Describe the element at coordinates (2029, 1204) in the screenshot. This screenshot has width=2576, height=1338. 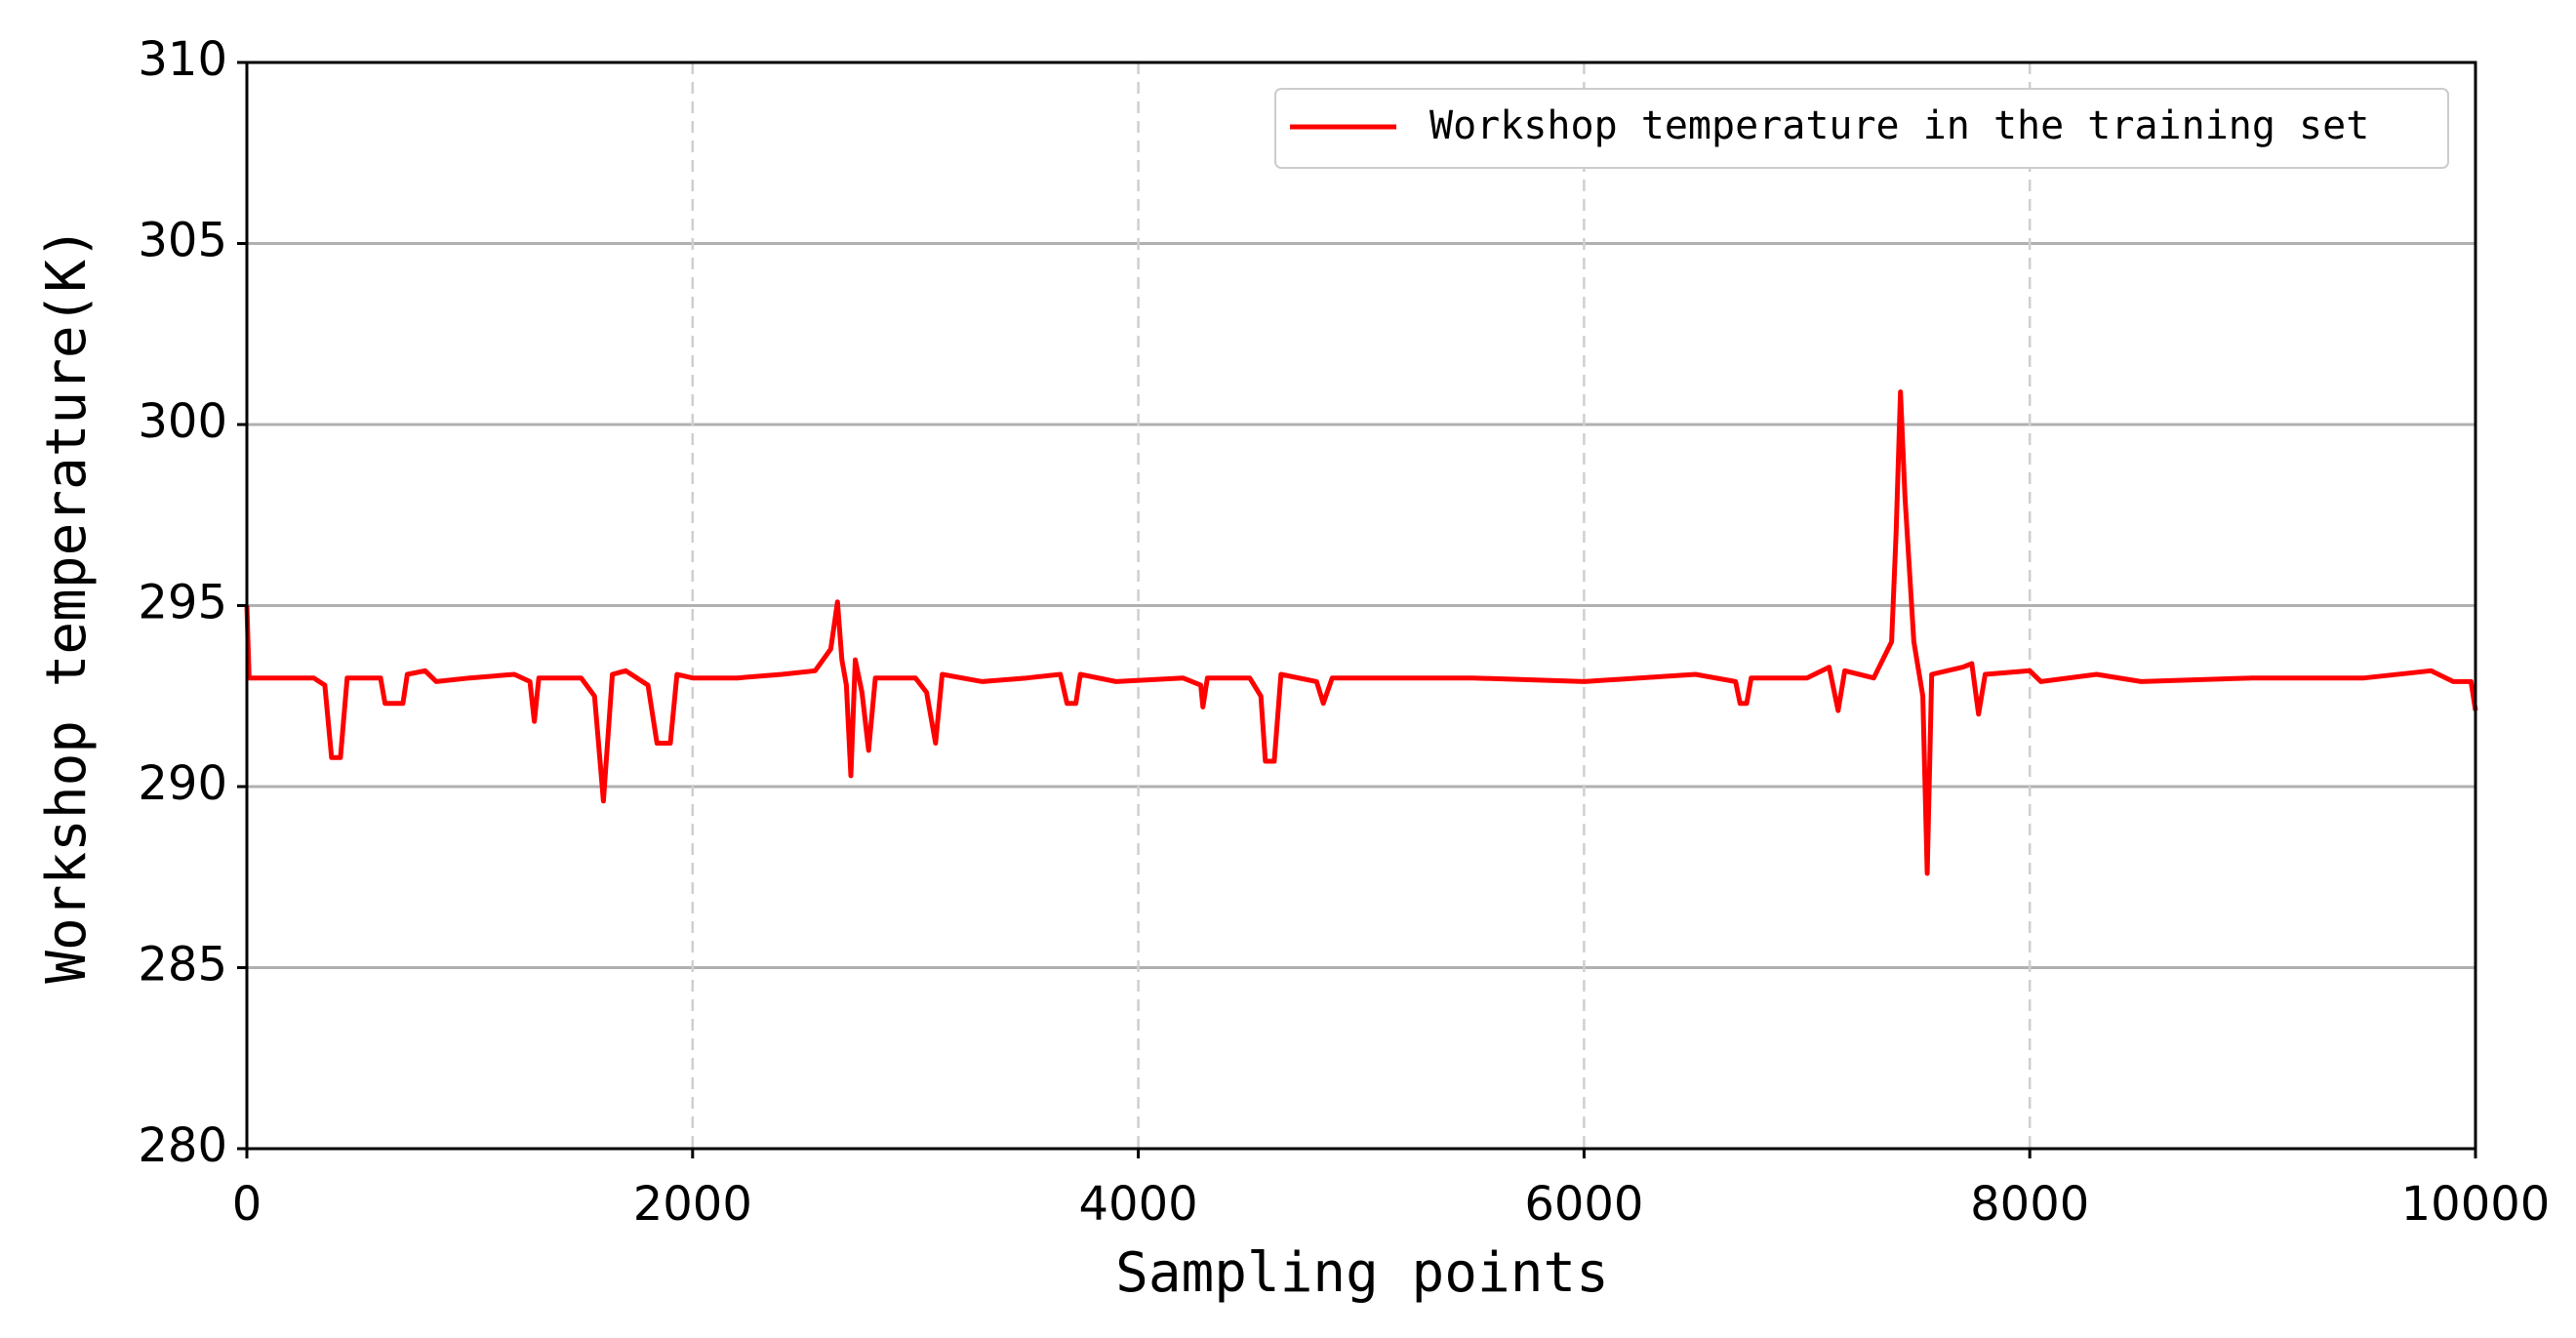
I see `x-tick-label: 8000` at that location.